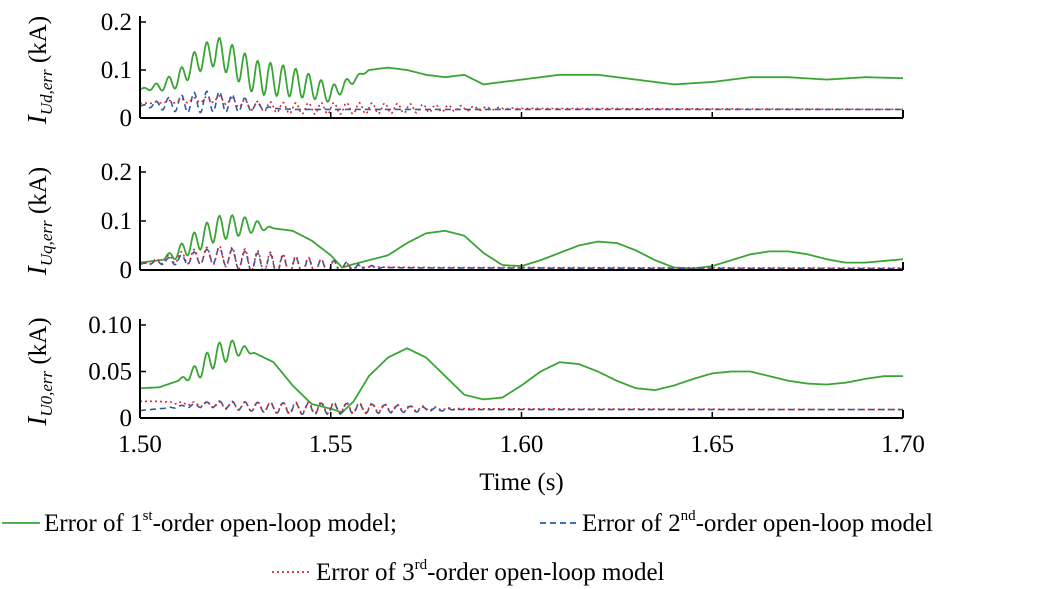 Image resolution: width=1040 pixels, height=589 pixels. I want to click on legend-text-pre: Error of 3, so click(365, 572).